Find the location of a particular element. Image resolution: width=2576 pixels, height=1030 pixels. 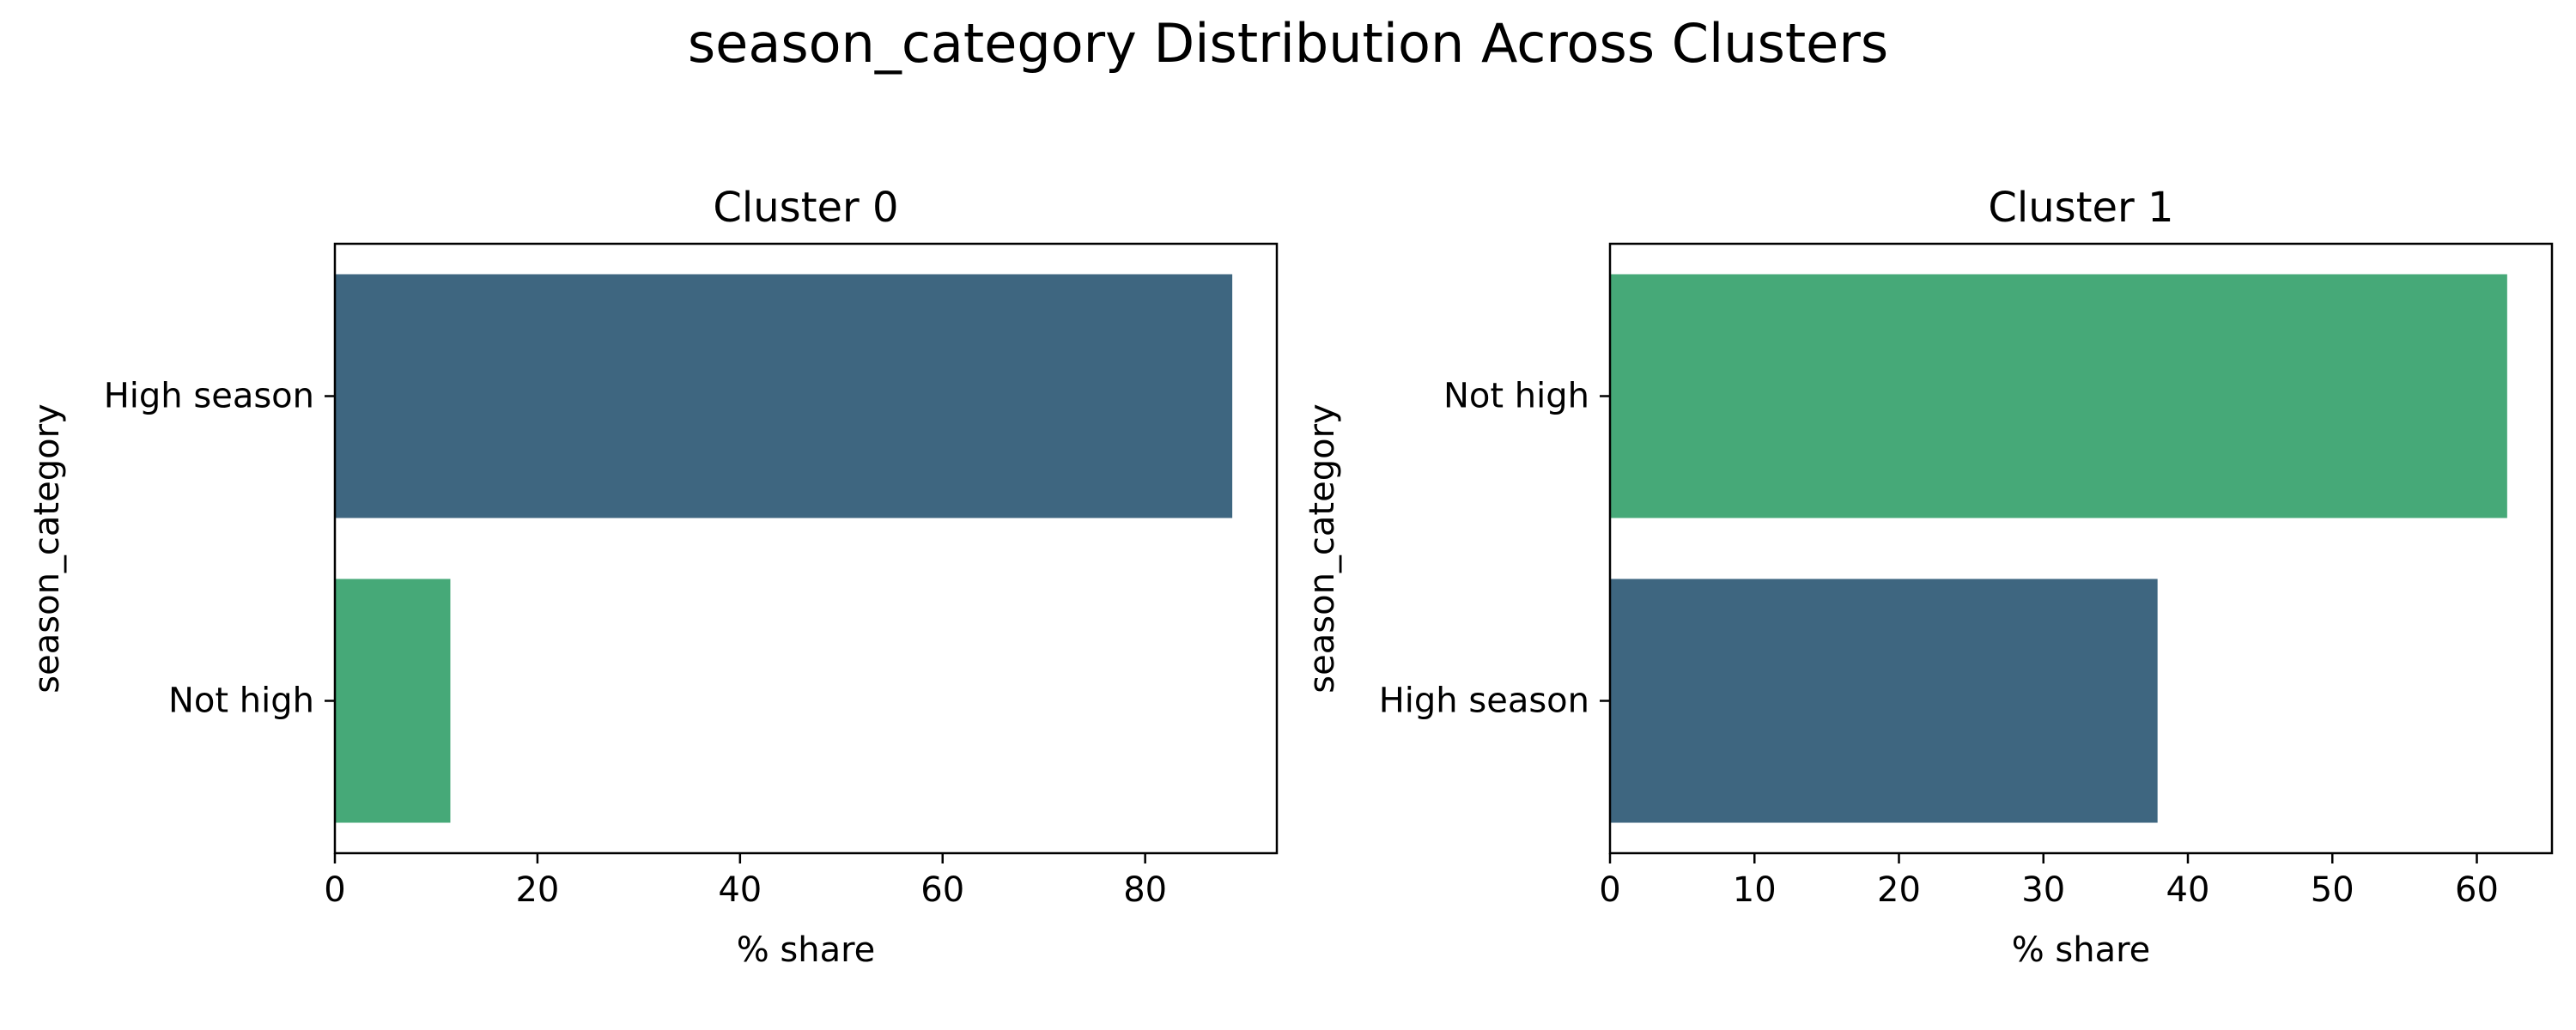

x-tick-label: 10 is located at coordinates (1755, 890).